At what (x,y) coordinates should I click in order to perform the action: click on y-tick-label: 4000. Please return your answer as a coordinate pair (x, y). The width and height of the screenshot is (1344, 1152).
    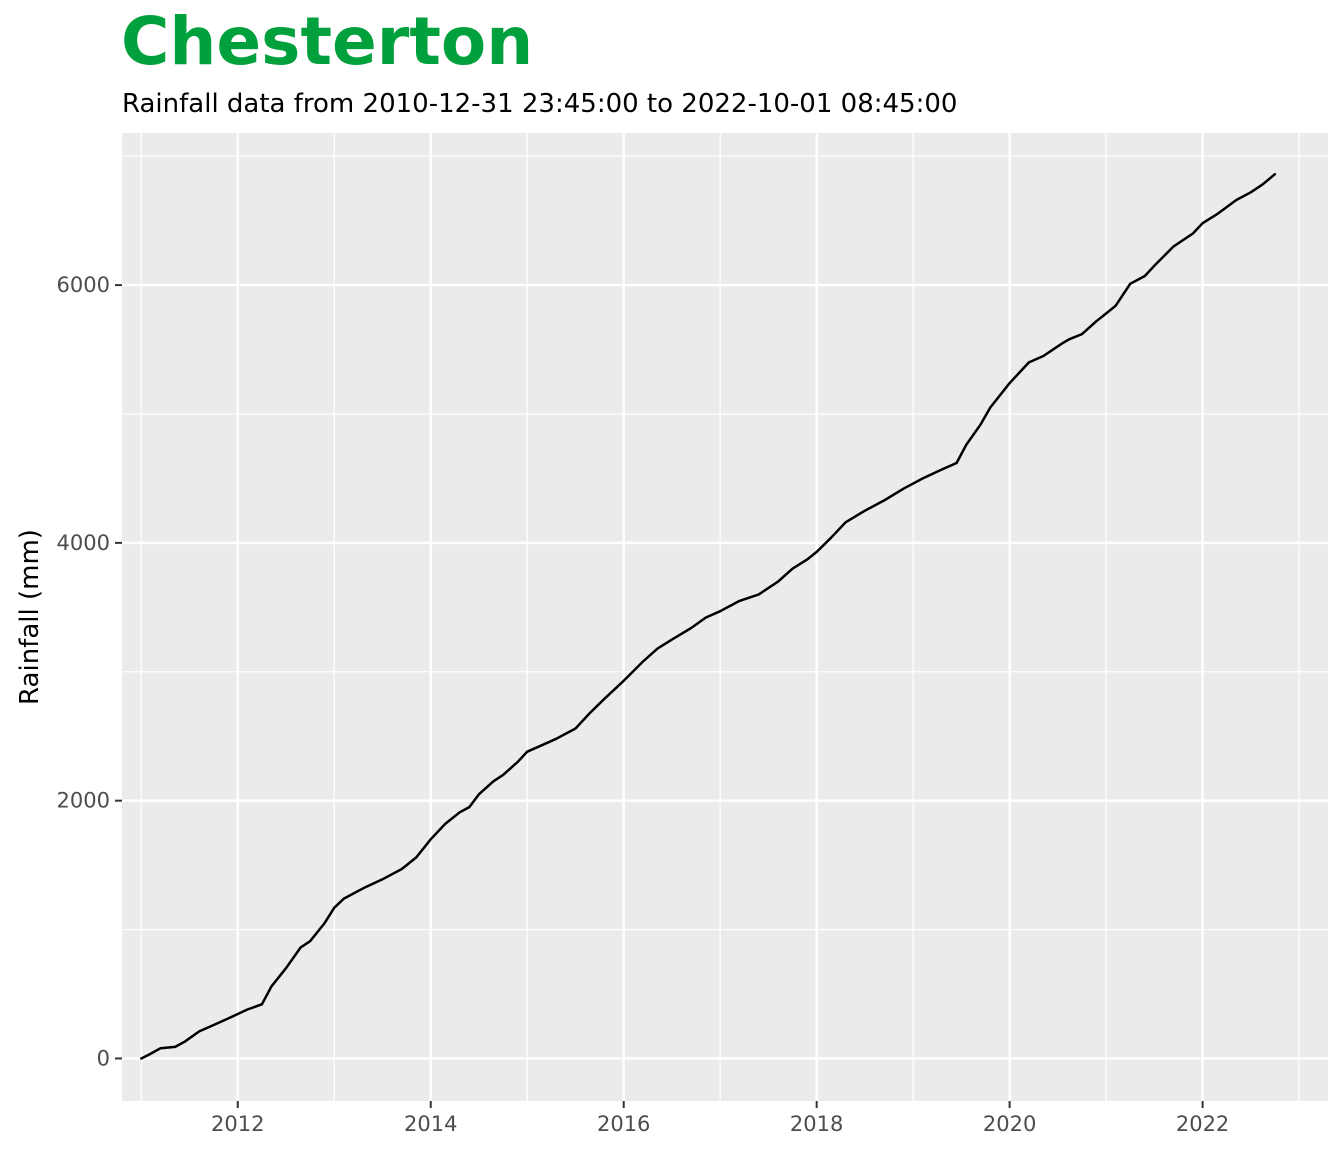
    Looking at the image, I should click on (83, 543).